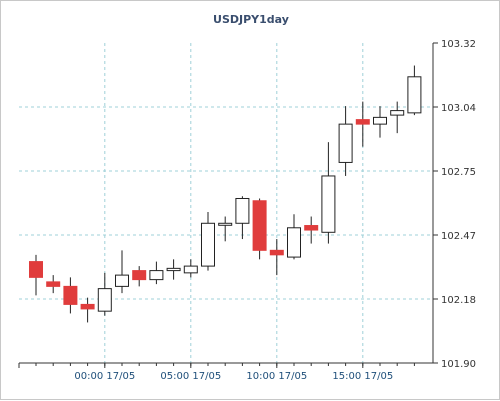  Describe the element at coordinates (458, 236) in the screenshot. I see `y-tick-label: 102.47` at that location.